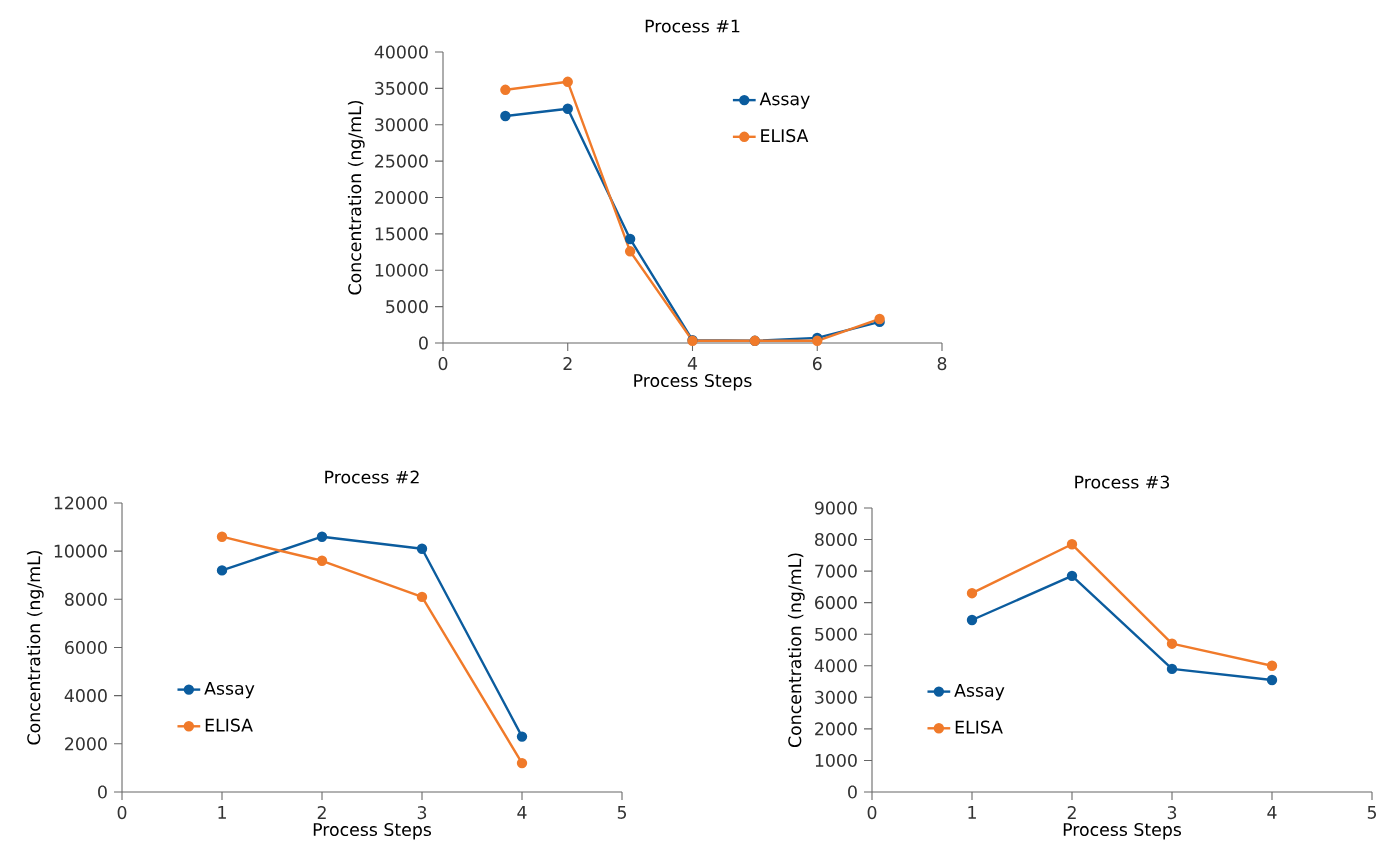 Image resolution: width=1390 pixels, height=863 pixels. I want to click on y-tick-label: 20000, so click(401, 197).